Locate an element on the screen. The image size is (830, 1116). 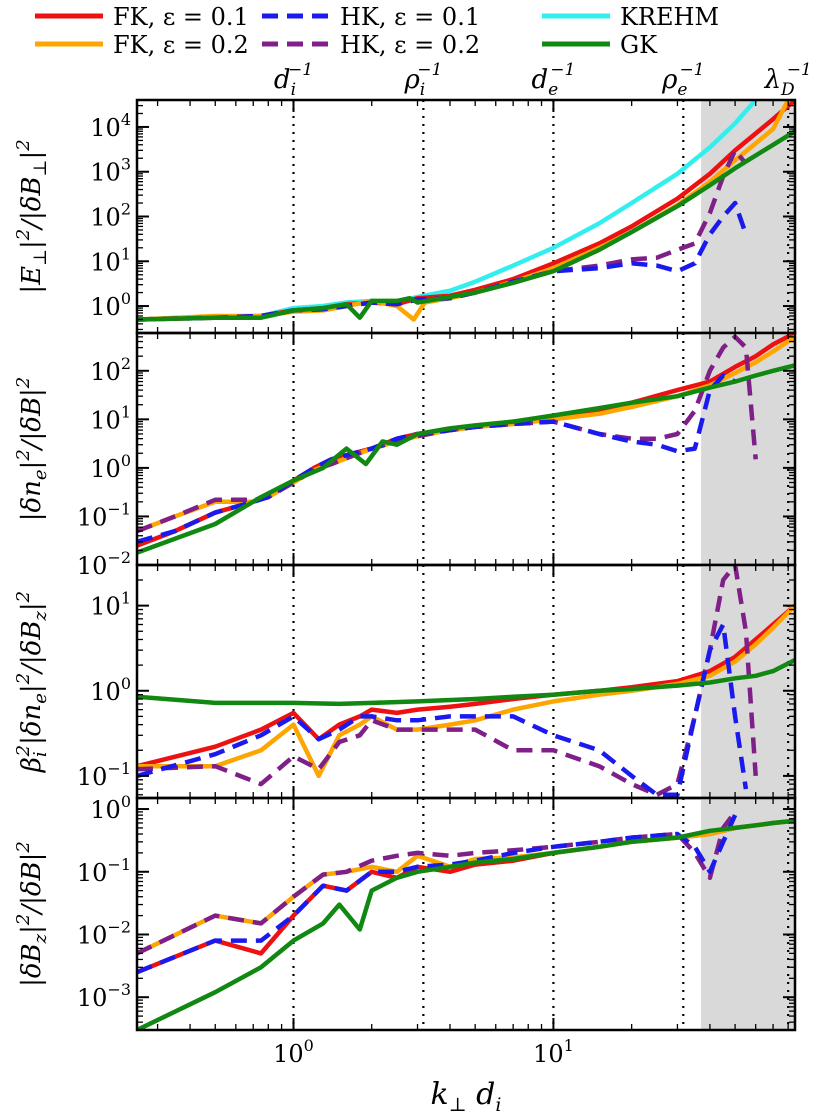
y-axis-label: βi2|δne|2/|δBz|2 is located at coordinates (32, 682).